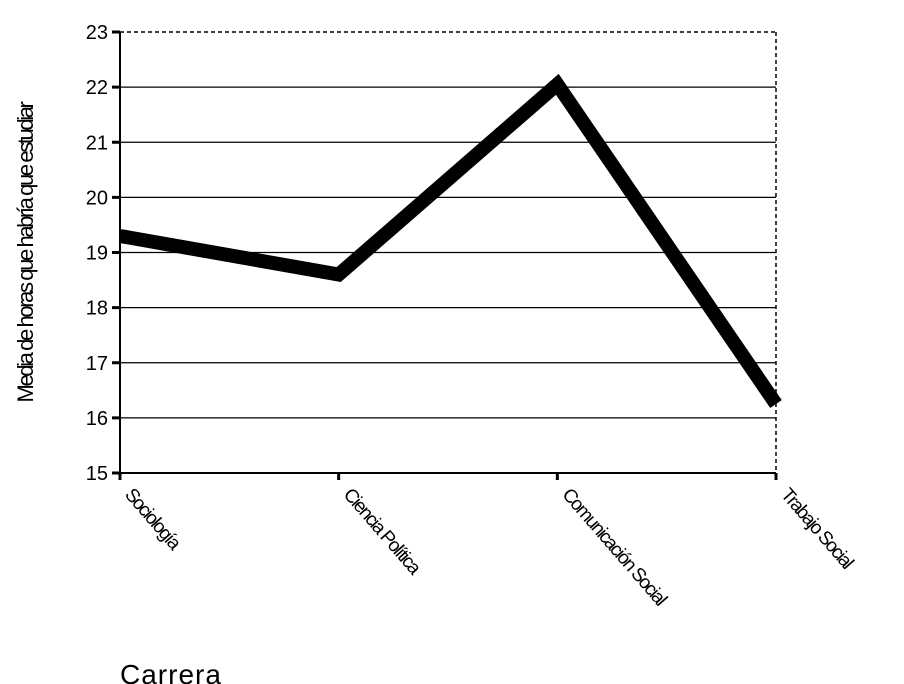 The height and width of the screenshot is (684, 904). What do you see at coordinates (97, 364) in the screenshot?
I see `y-tick-label-17: 17` at bounding box center [97, 364].